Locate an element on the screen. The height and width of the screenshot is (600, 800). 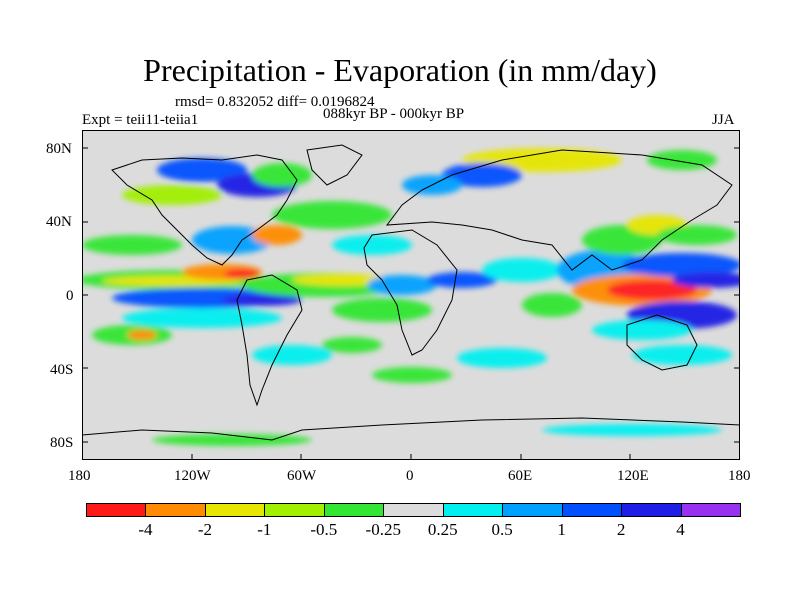
lon-label-120e: 120E is located at coordinates (633, 476).